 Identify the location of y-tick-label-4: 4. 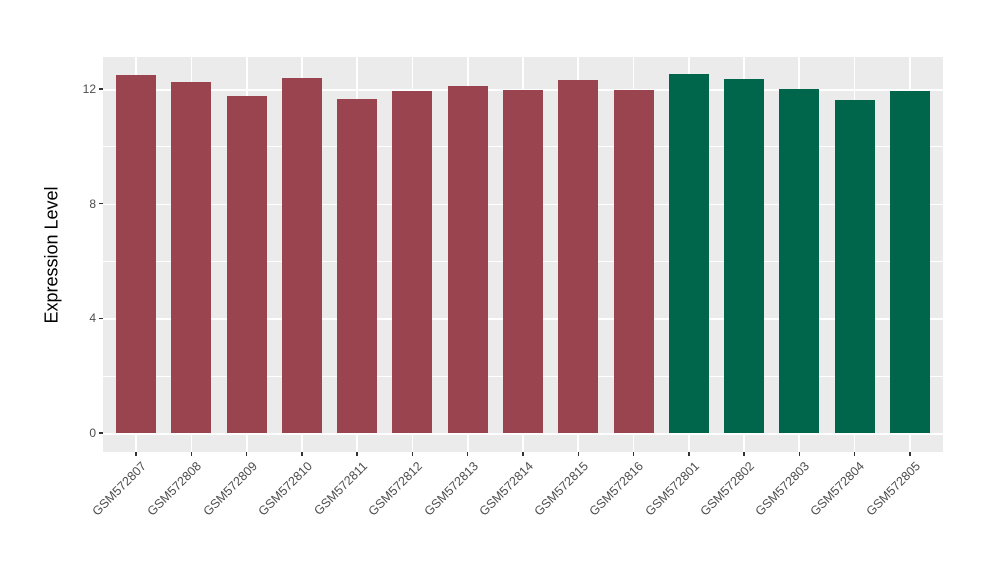
(92, 318).